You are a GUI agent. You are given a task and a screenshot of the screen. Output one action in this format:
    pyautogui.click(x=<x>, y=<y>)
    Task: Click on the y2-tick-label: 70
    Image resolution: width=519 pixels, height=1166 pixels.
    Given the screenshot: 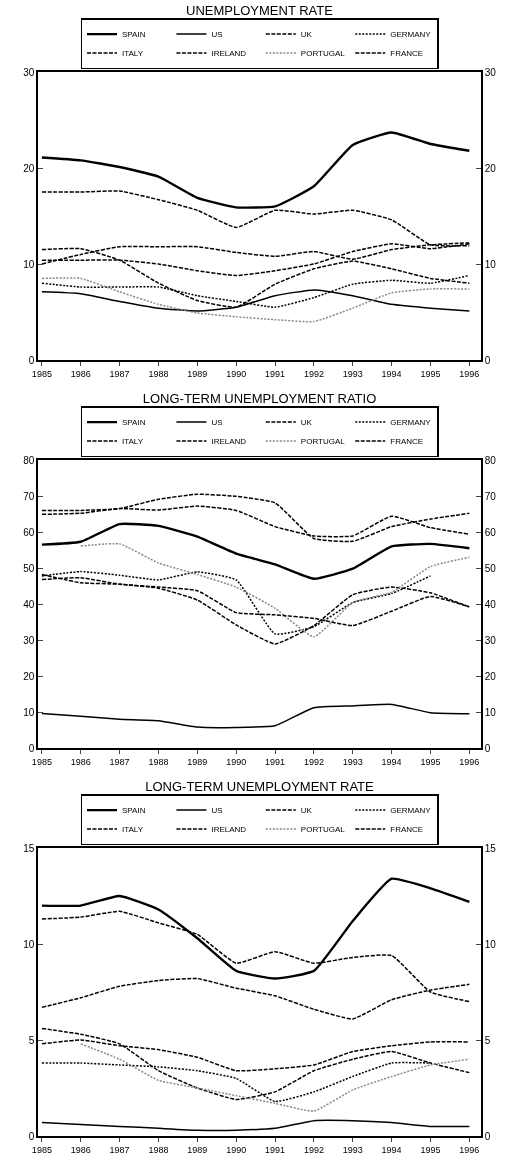 What is the action you would take?
    pyautogui.click(x=490, y=496)
    